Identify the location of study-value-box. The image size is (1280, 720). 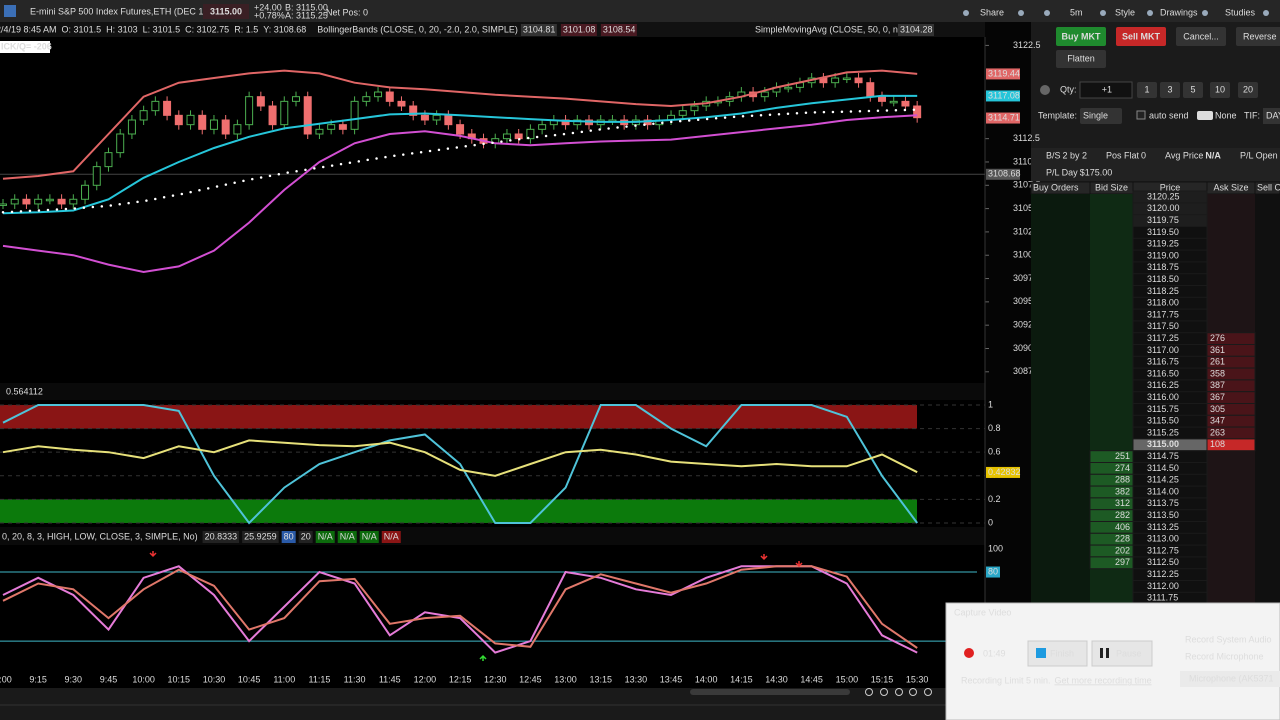
(578, 30).